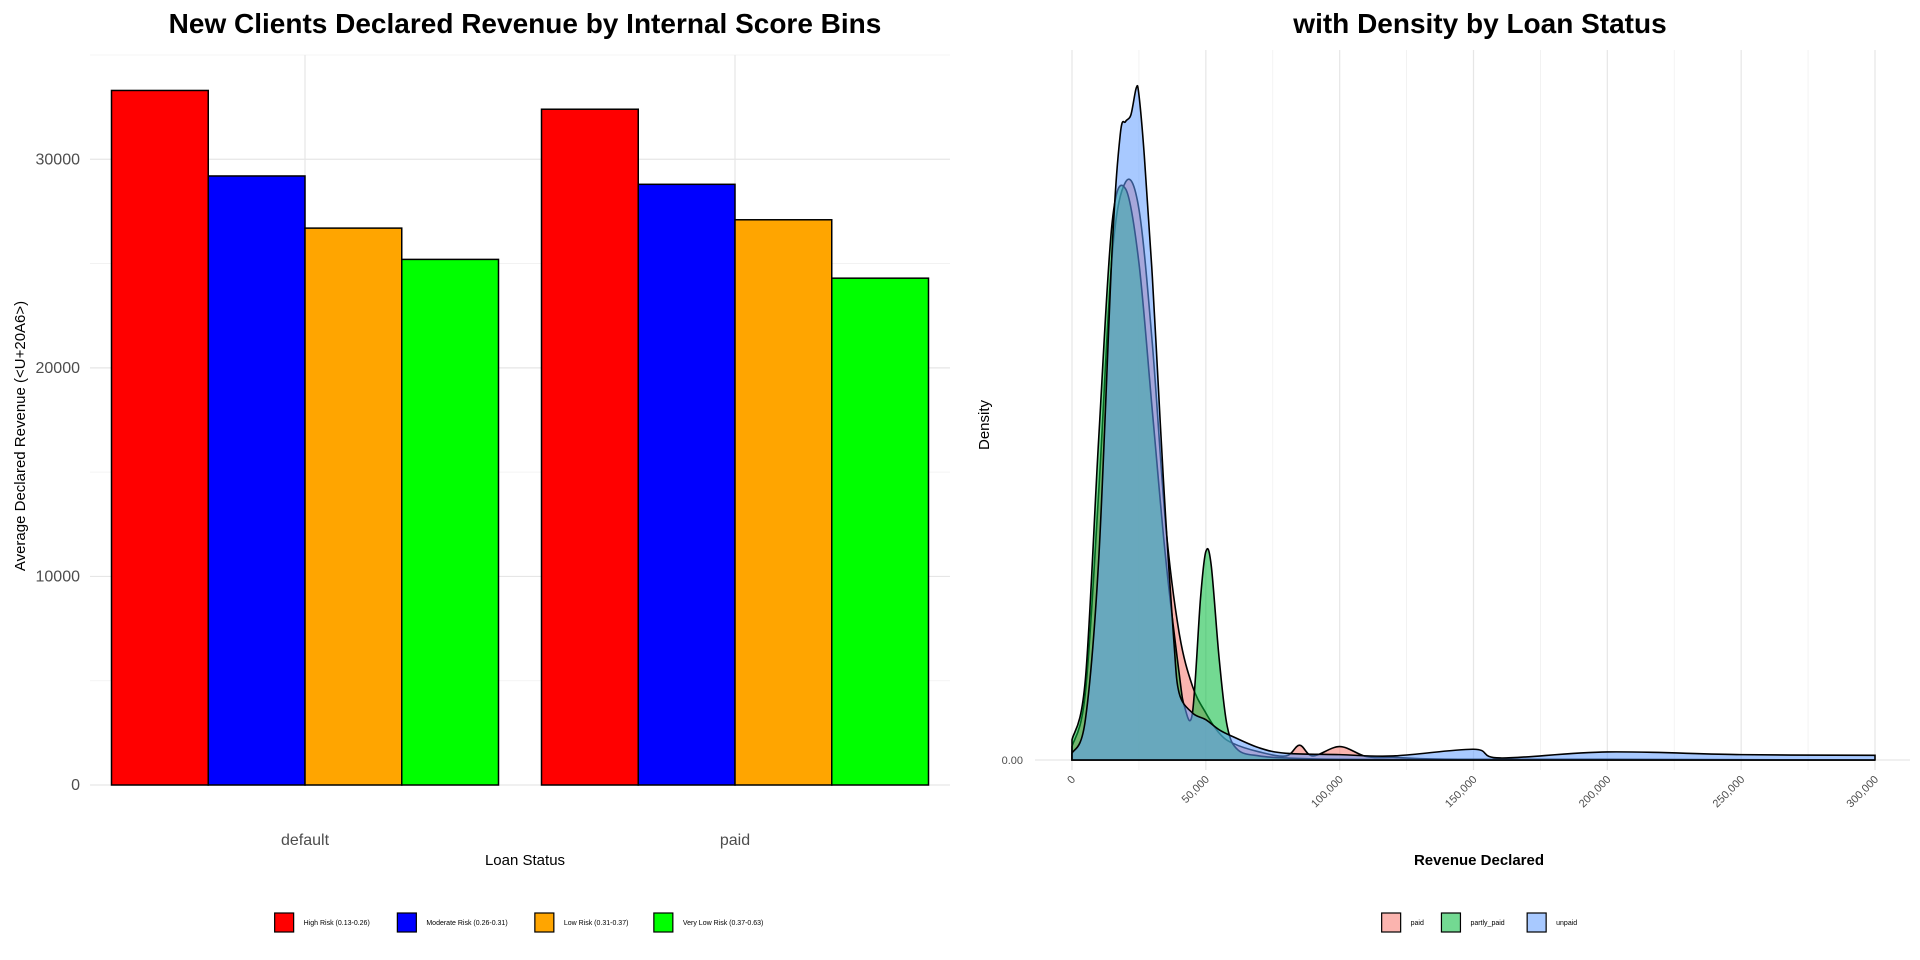 The image size is (1920, 960). I want to click on density-chart-x-axis-title: Revenue Declared, so click(1479, 860).